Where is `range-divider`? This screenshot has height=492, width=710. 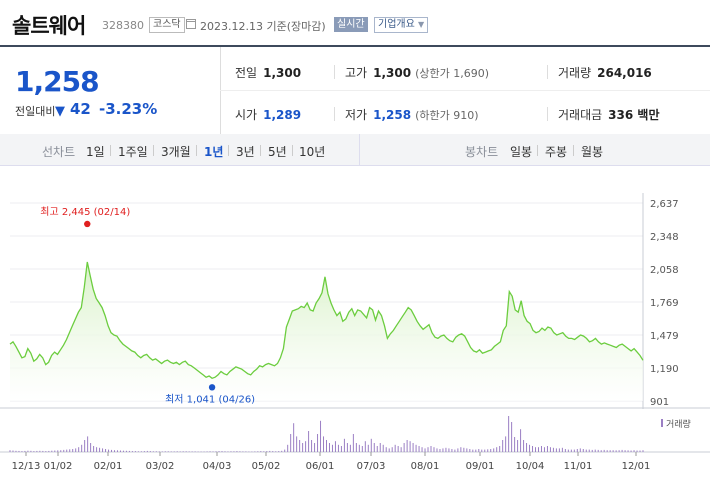
range-divider is located at coordinates (153, 150).